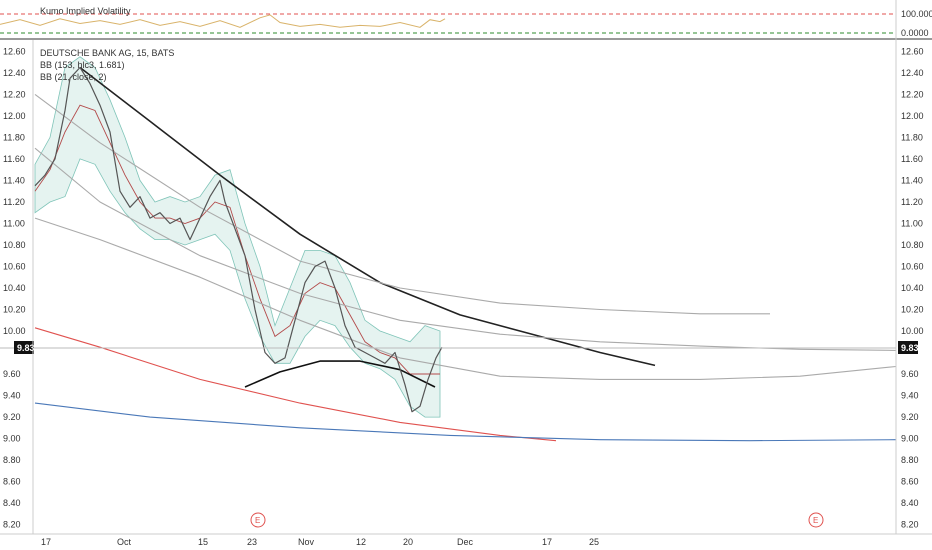  I want to click on price-y-tick-label-right: 12.00, so click(912, 116).